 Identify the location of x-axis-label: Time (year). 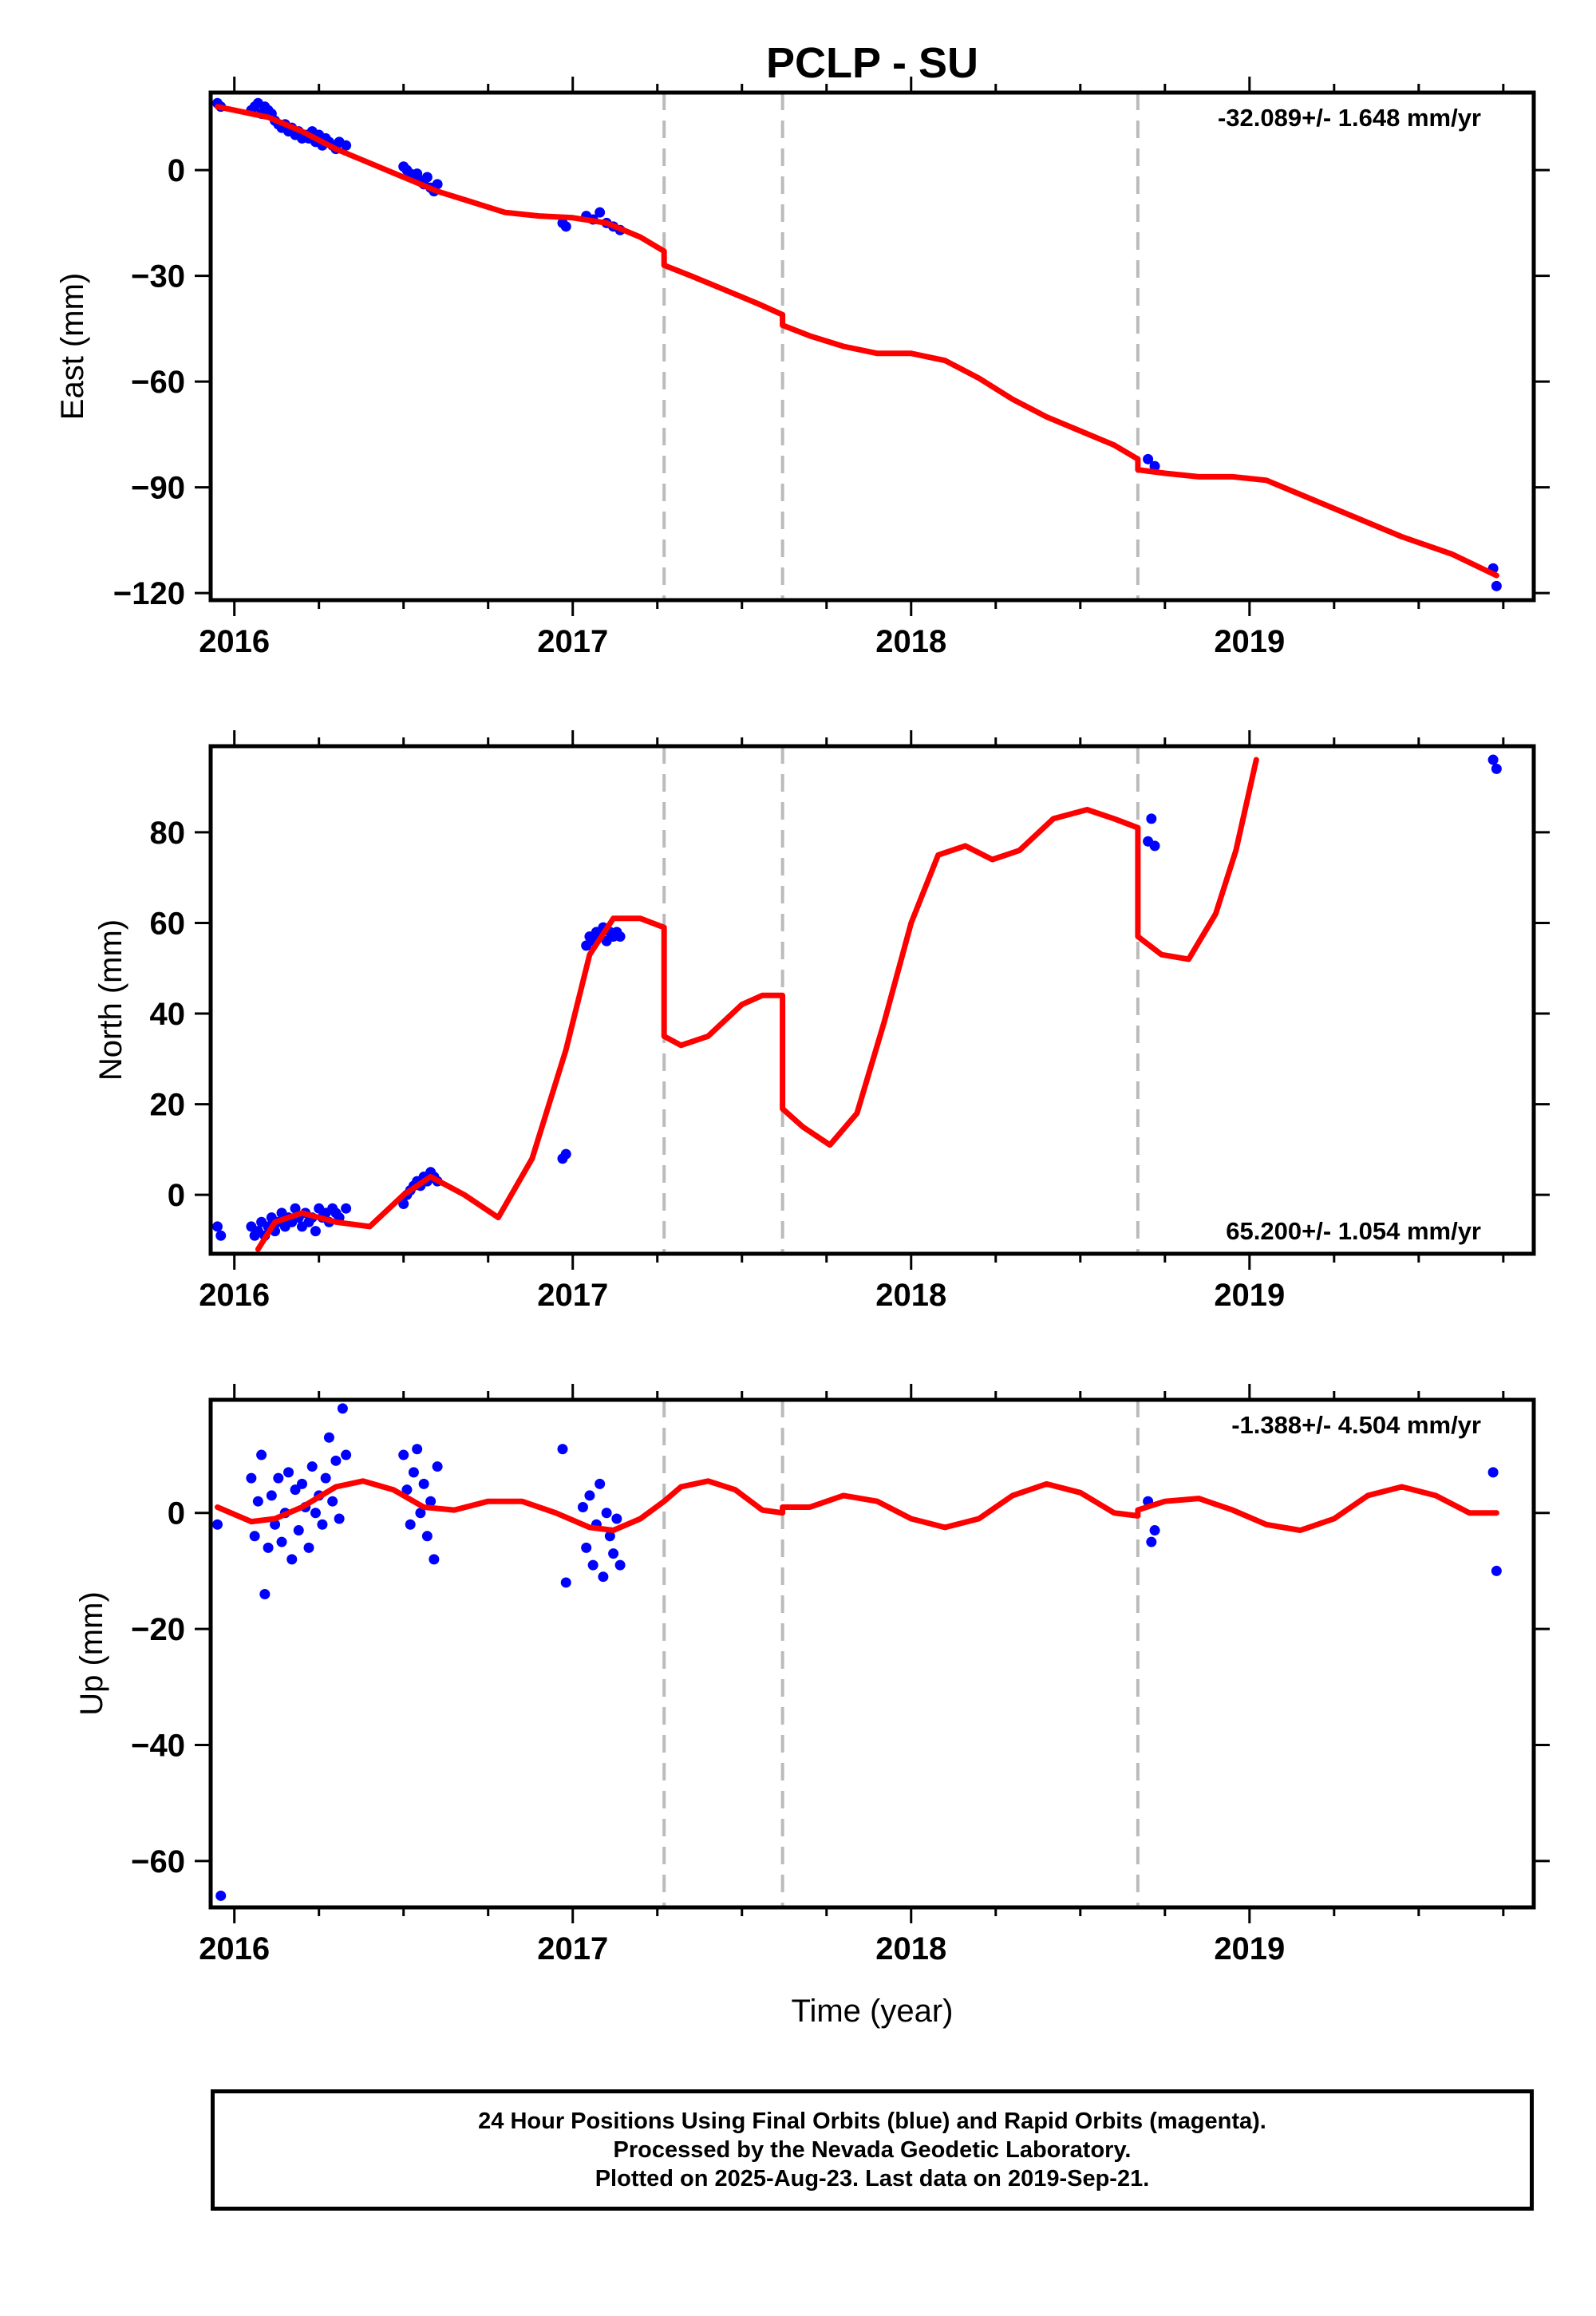
(873, 2011).